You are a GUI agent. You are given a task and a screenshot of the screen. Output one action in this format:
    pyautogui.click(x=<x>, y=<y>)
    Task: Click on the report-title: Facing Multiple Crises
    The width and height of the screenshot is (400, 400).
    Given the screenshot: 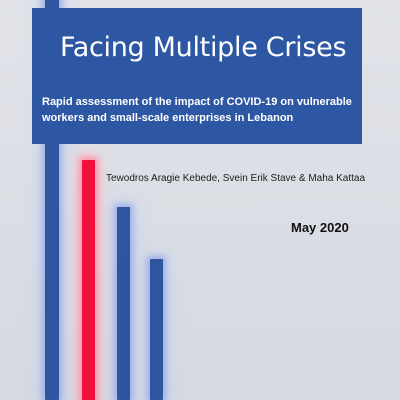 What is the action you would take?
    pyautogui.click(x=203, y=47)
    